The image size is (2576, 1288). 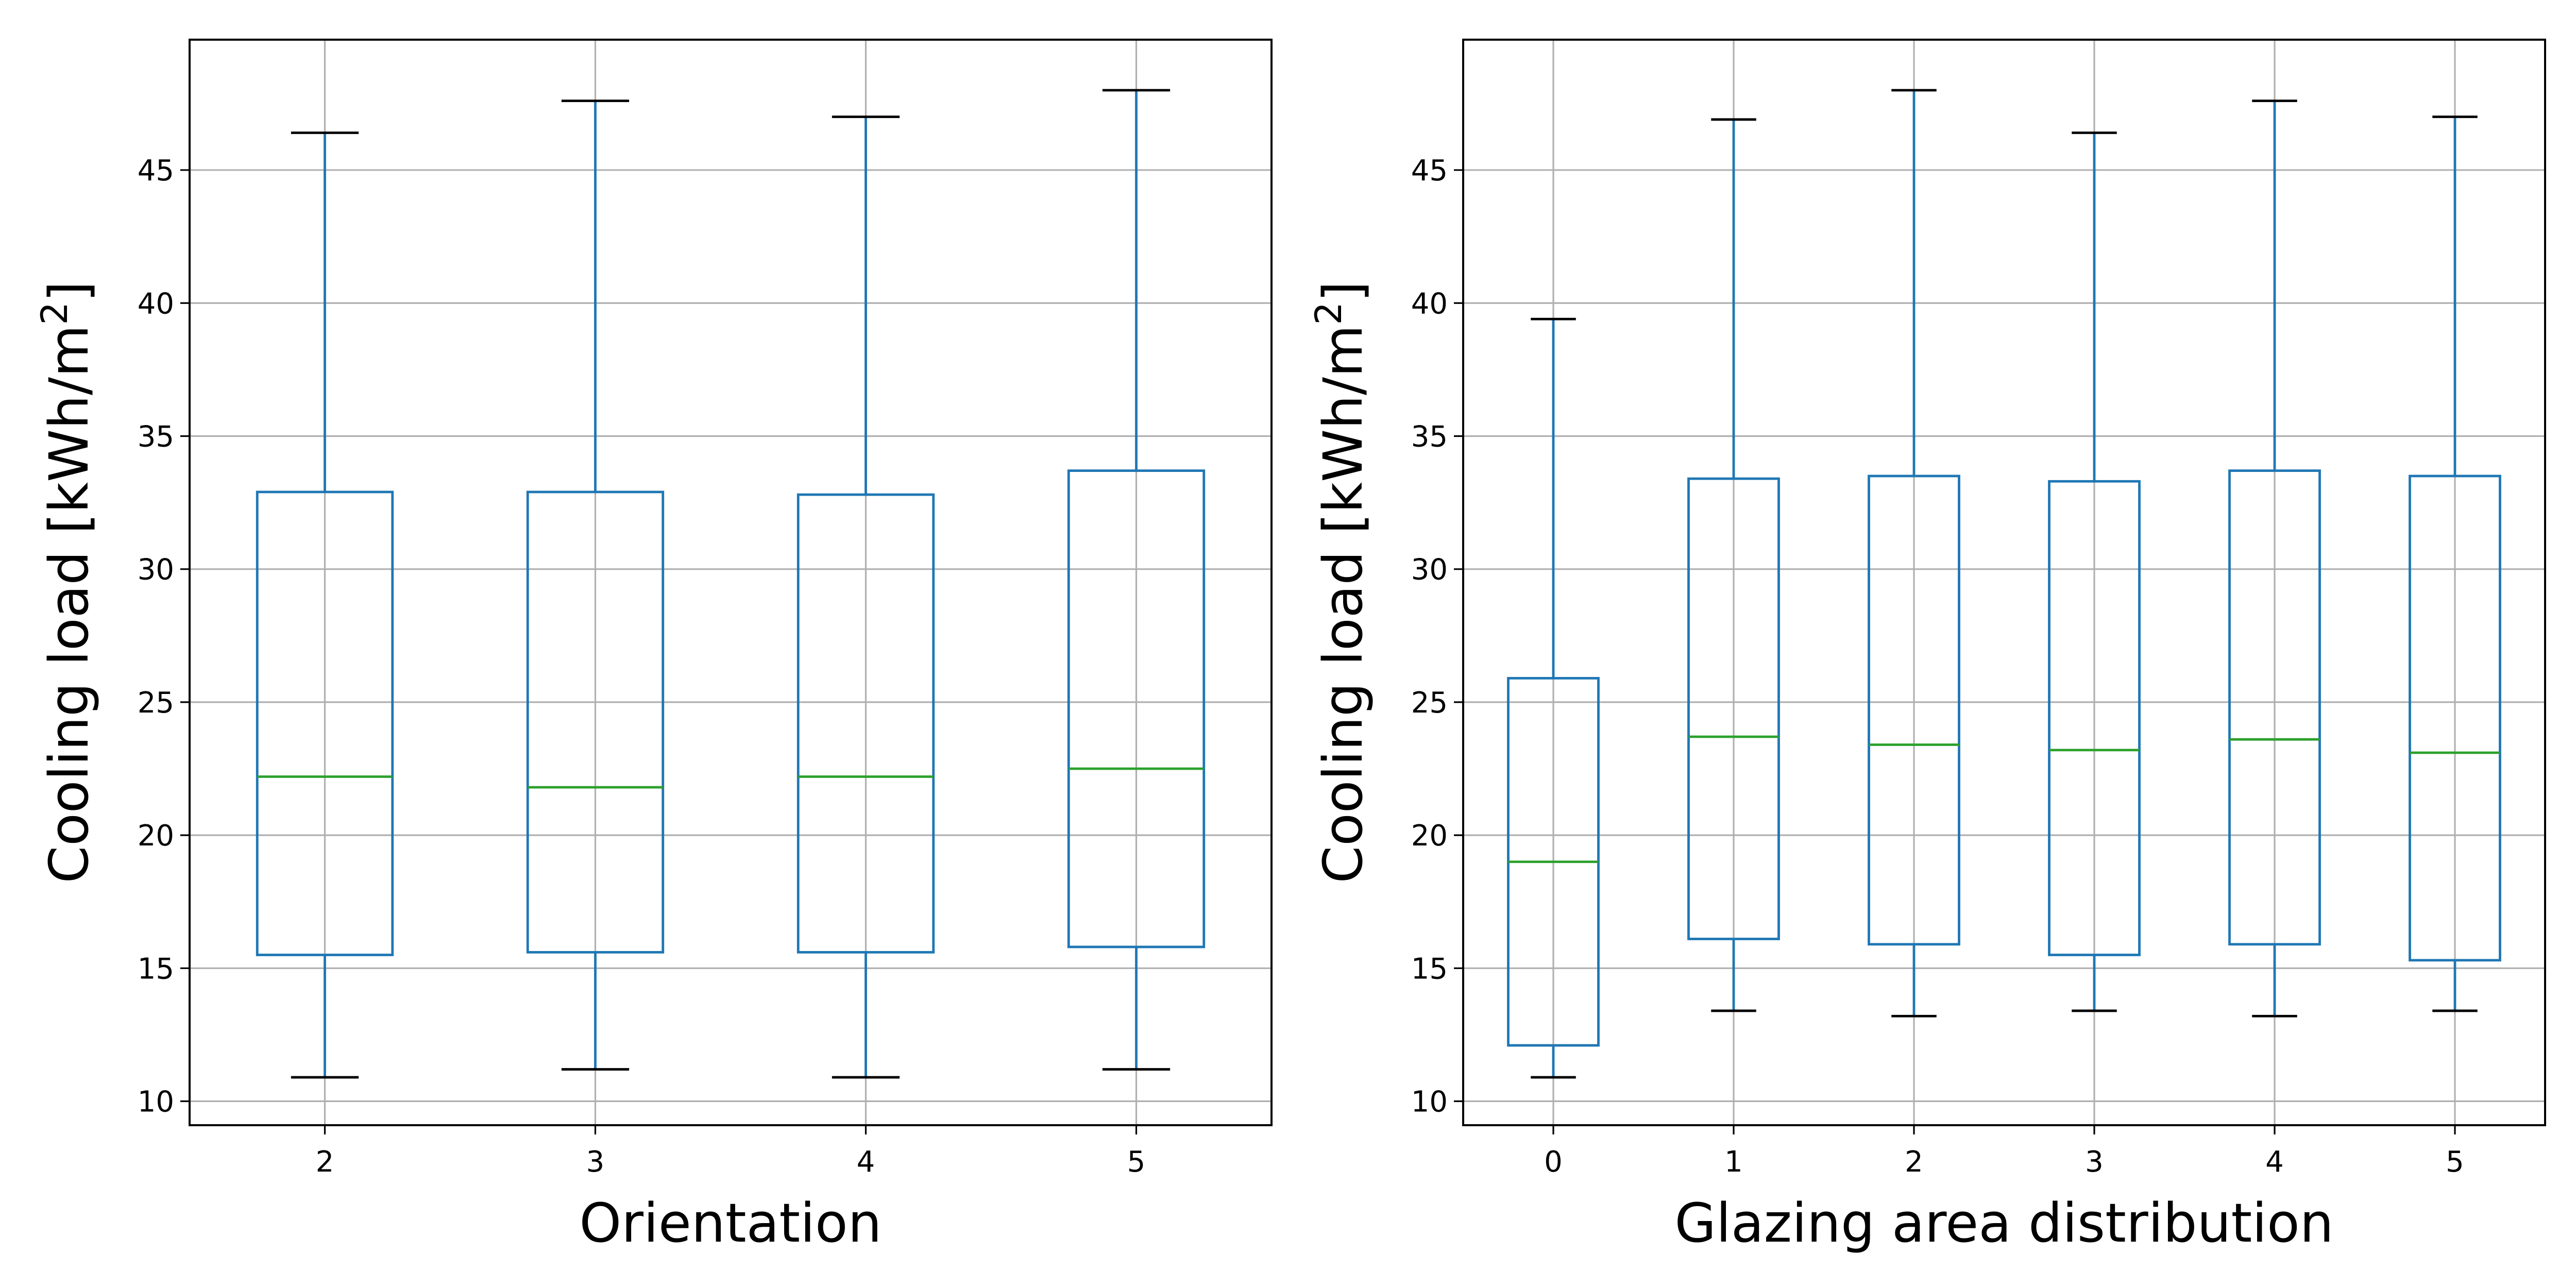 I want to click on x-axis-label: Orientation, so click(x=730, y=1223).